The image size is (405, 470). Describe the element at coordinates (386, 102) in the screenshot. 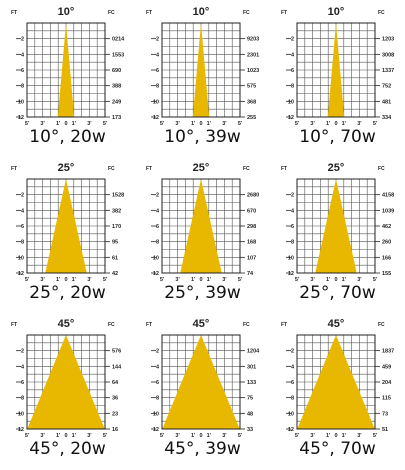

I see `fc-value-label: 481` at that location.